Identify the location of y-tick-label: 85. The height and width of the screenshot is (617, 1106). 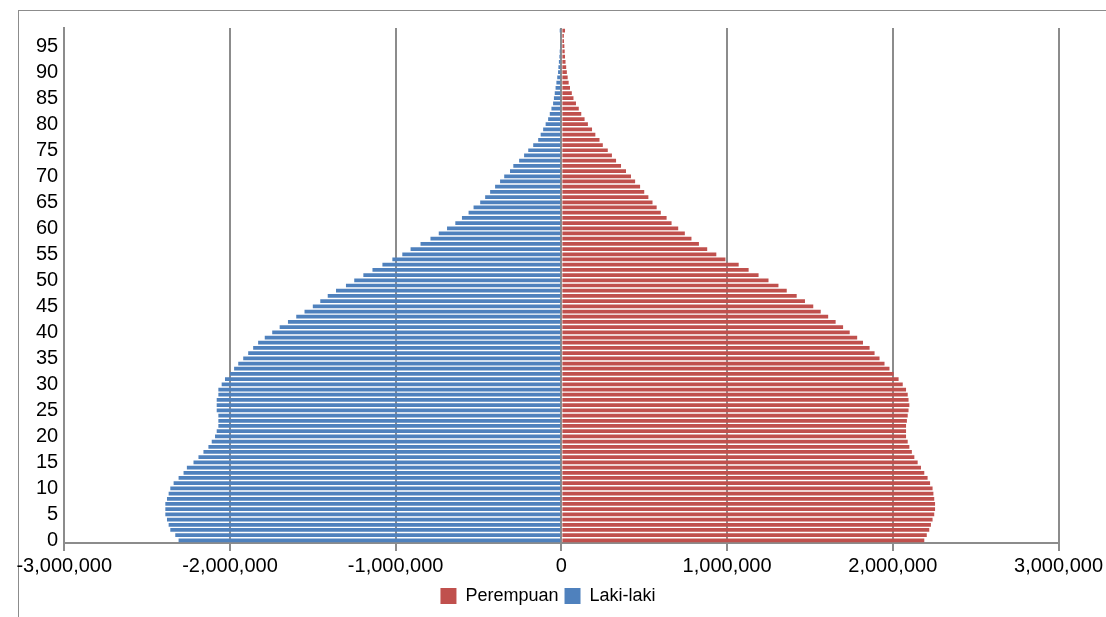
(47, 96).